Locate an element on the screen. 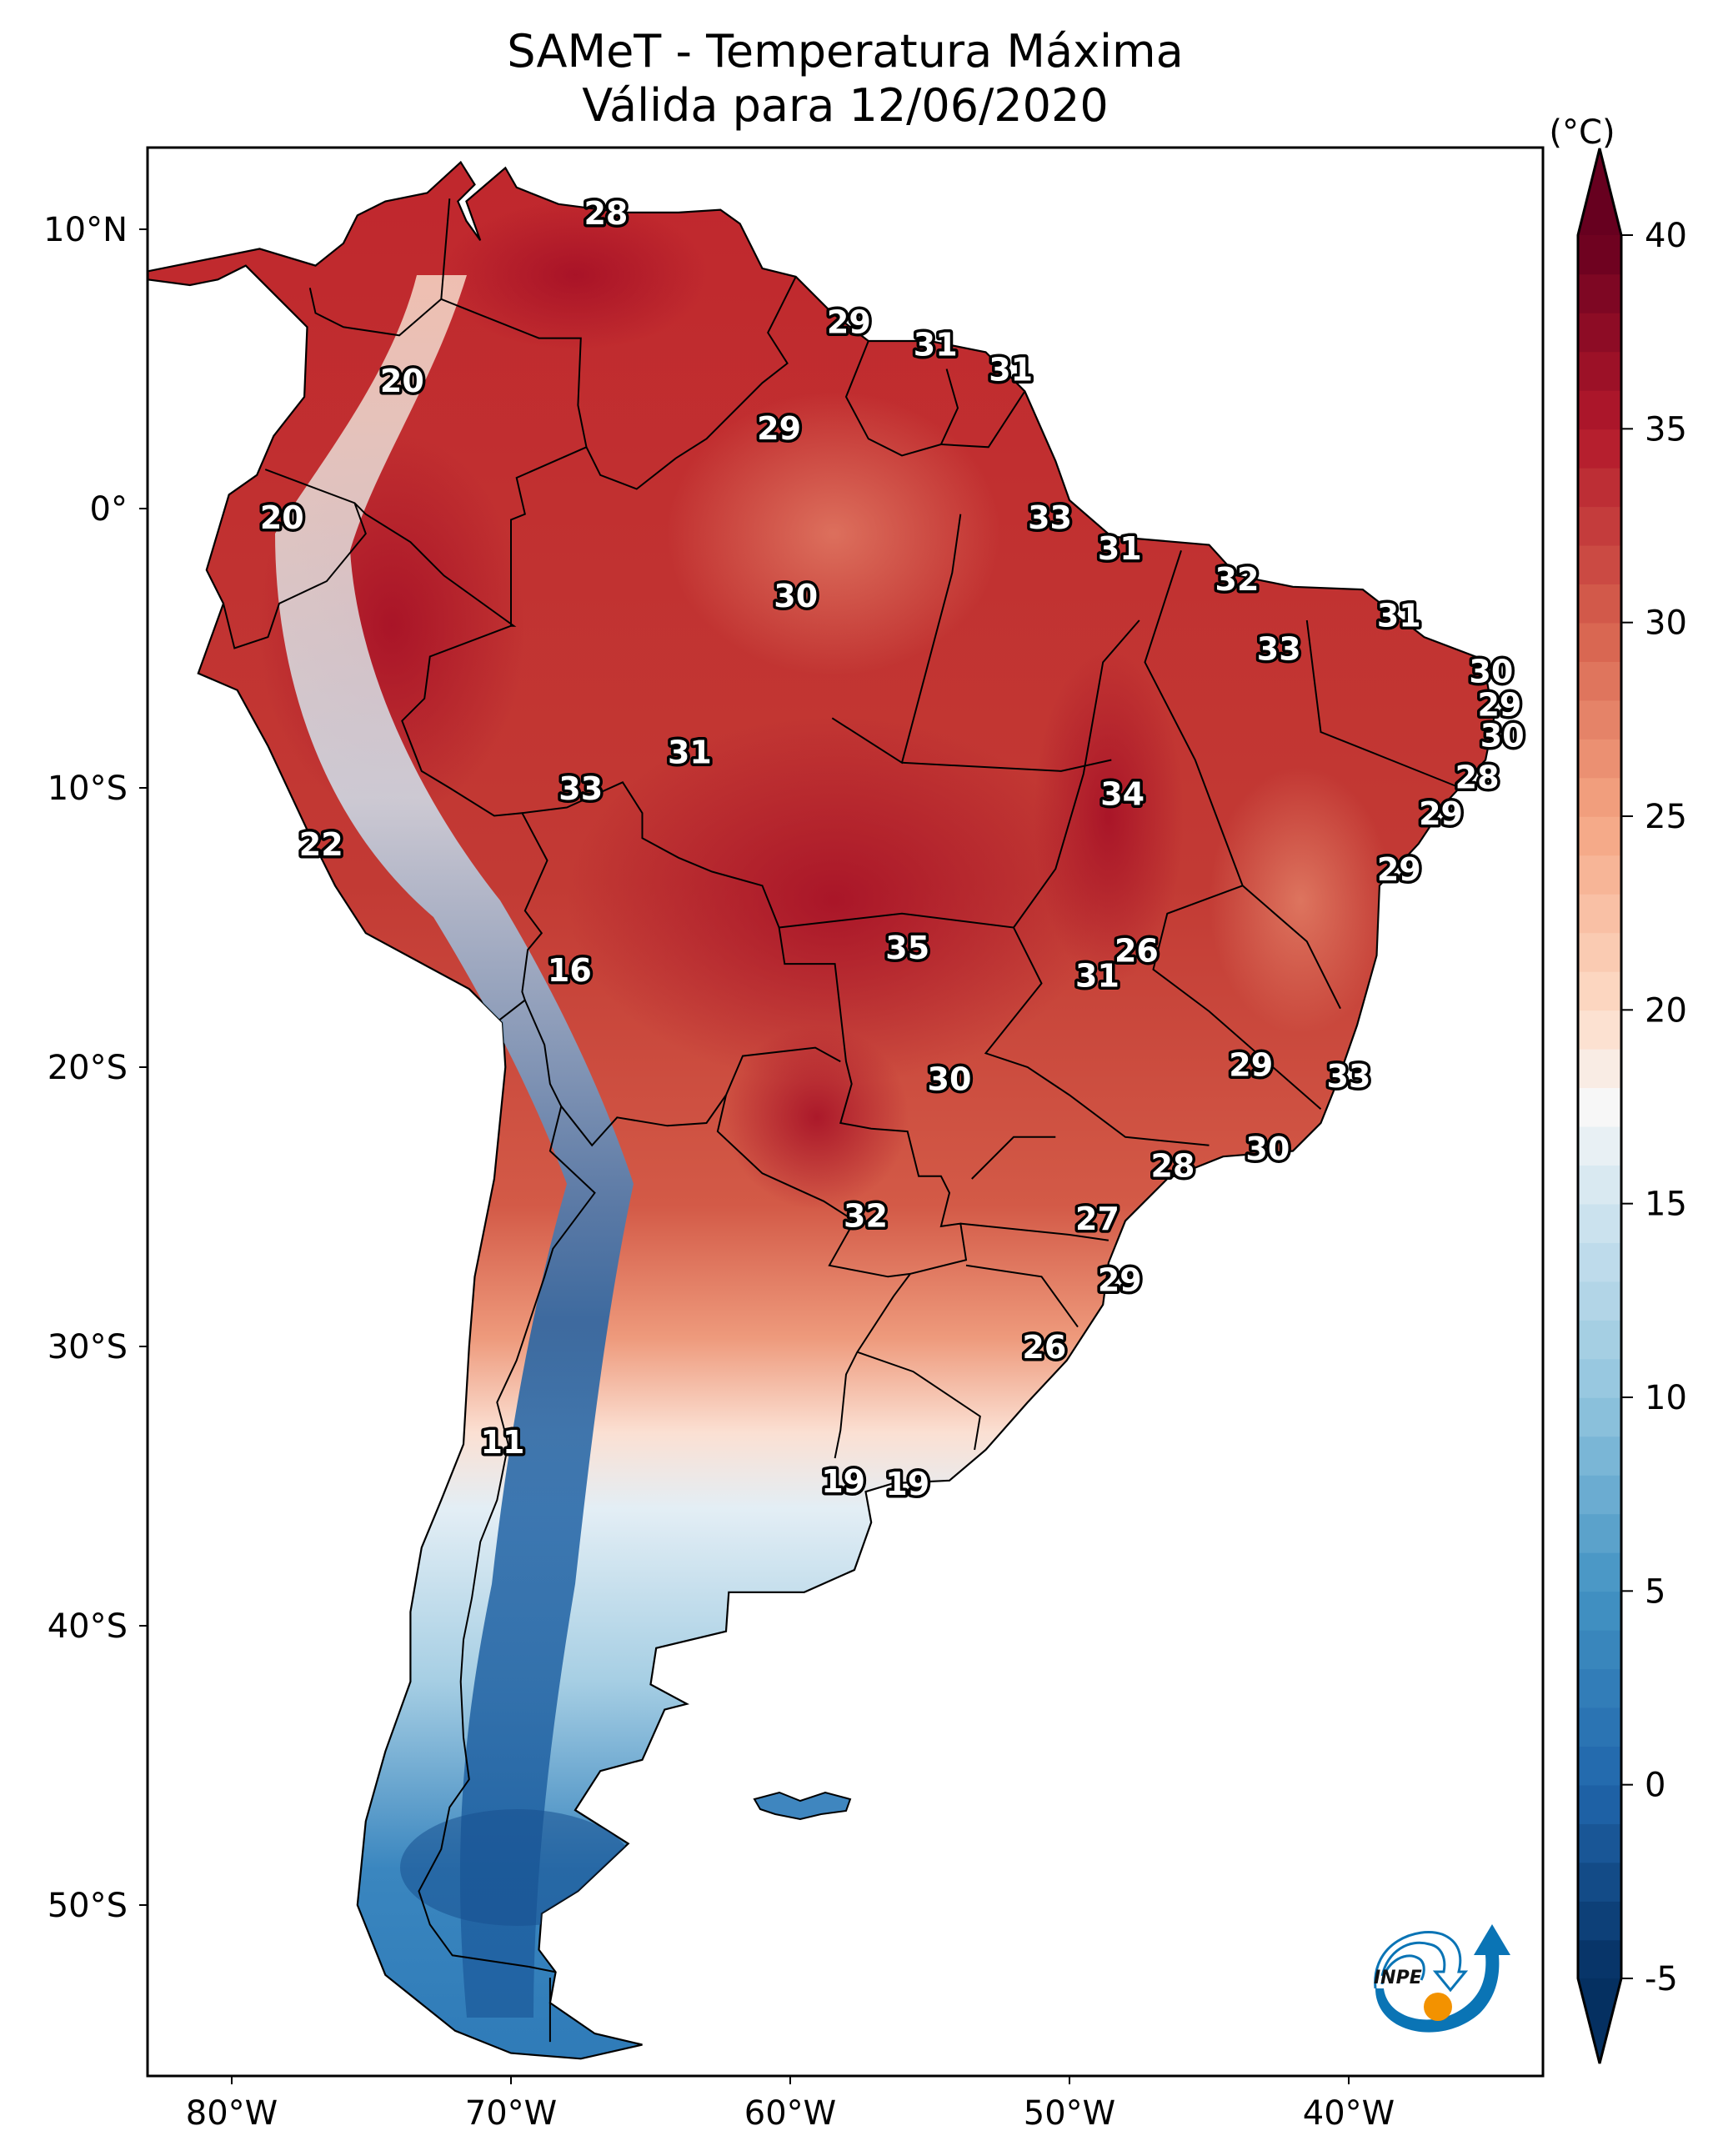  temperature-value-label: 16 is located at coordinates (570, 971).